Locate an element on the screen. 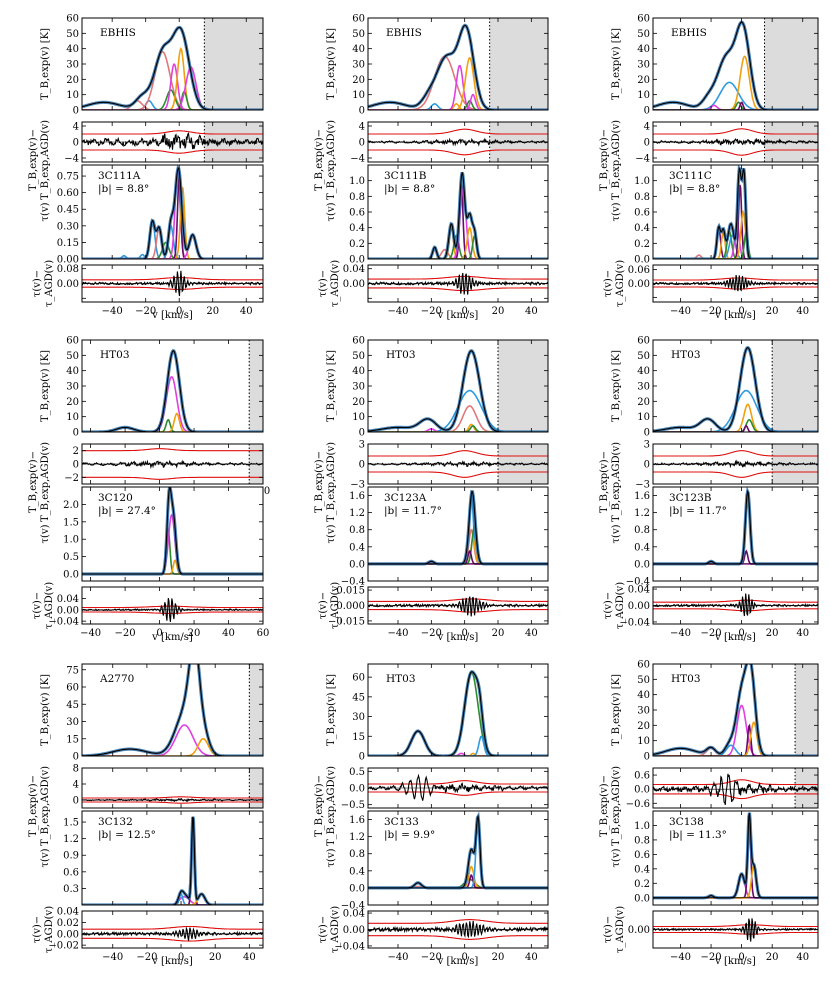  plot-1-0-xtick-label: 20 is located at coordinates (194, 633).